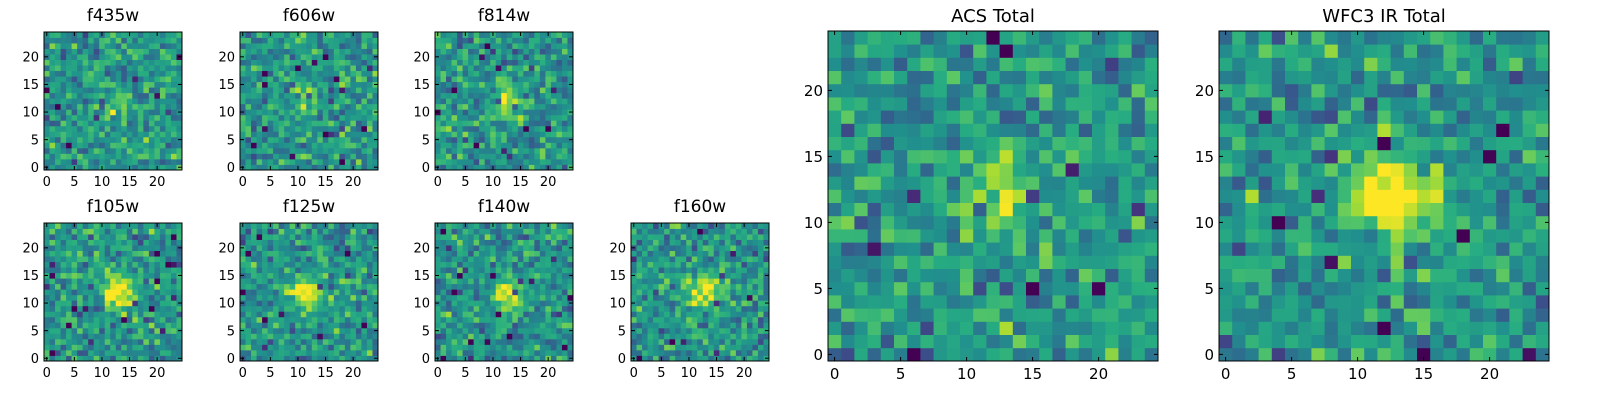  What do you see at coordinates (700, 207) in the screenshot?
I see `panel-title: f160w` at bounding box center [700, 207].